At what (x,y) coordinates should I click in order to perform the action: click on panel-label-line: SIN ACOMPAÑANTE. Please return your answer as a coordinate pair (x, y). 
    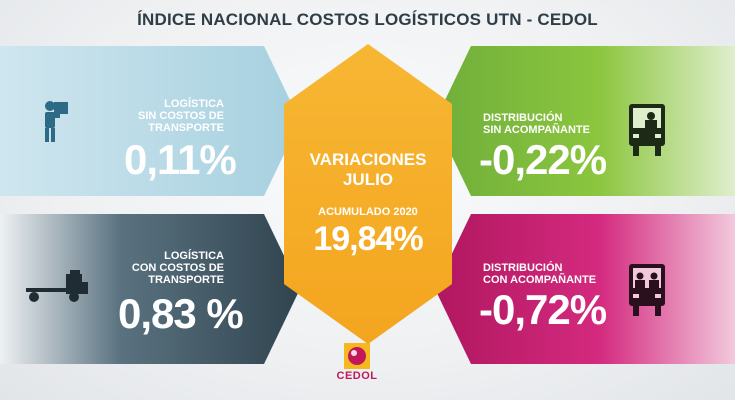
    Looking at the image, I should click on (536, 130).